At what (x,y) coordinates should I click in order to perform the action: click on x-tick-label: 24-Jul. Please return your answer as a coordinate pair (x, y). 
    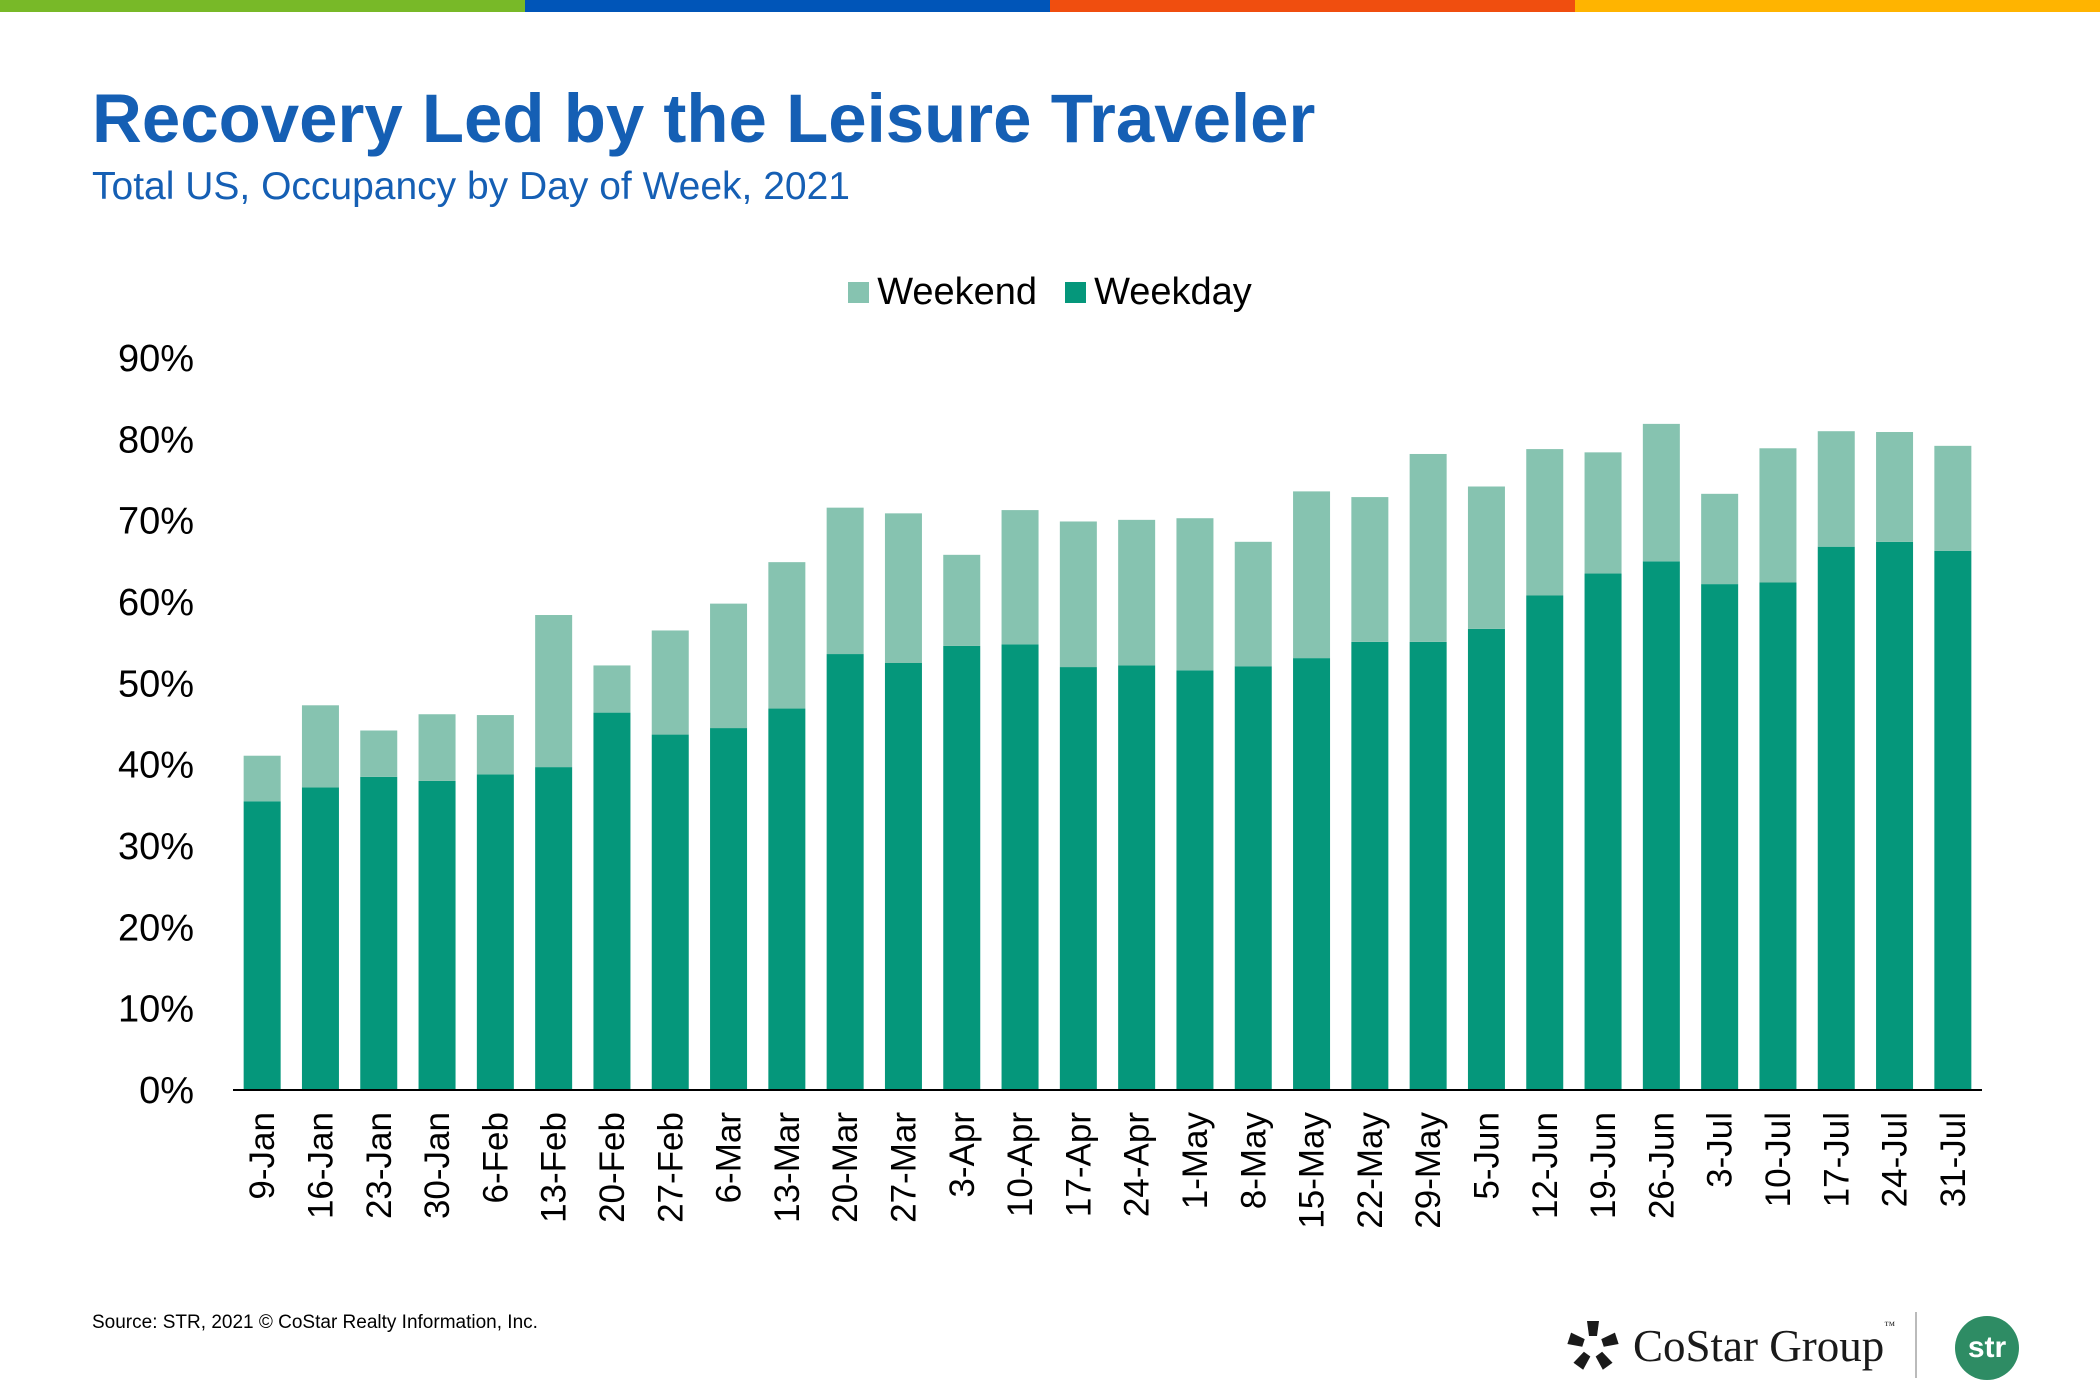
    Looking at the image, I should click on (1895, 1159).